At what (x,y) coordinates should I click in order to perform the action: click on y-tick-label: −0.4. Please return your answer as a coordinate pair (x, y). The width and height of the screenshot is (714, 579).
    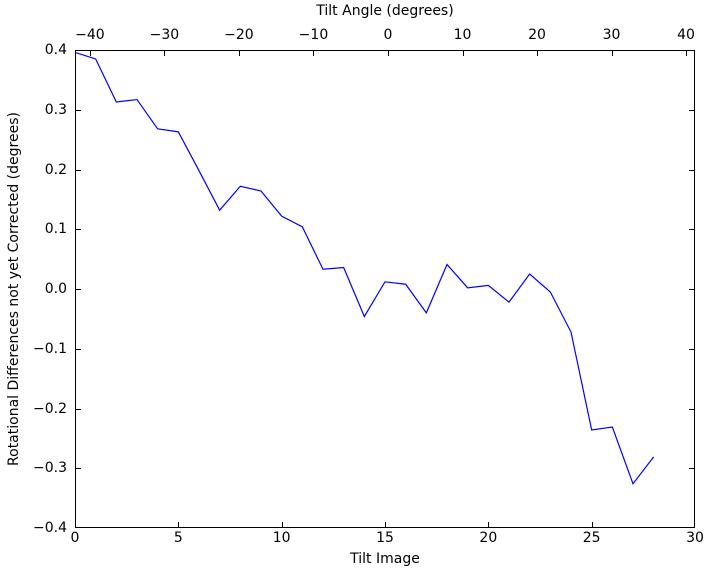
    Looking at the image, I should click on (50, 528).